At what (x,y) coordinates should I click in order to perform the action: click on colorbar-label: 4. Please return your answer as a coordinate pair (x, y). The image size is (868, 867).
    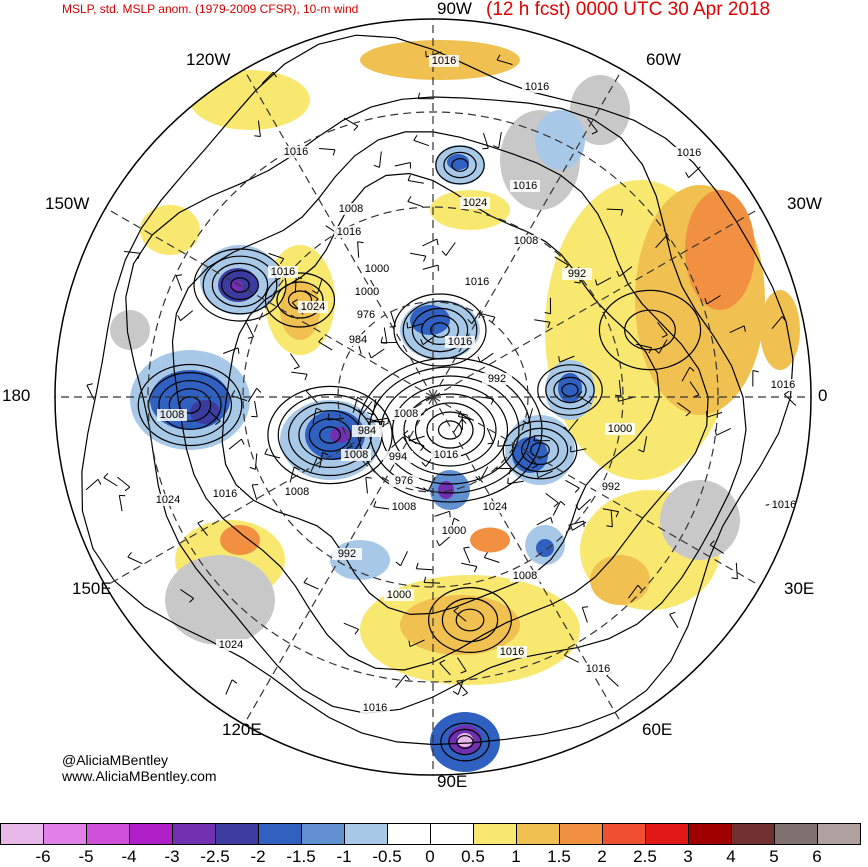
    Looking at the image, I should click on (730, 857).